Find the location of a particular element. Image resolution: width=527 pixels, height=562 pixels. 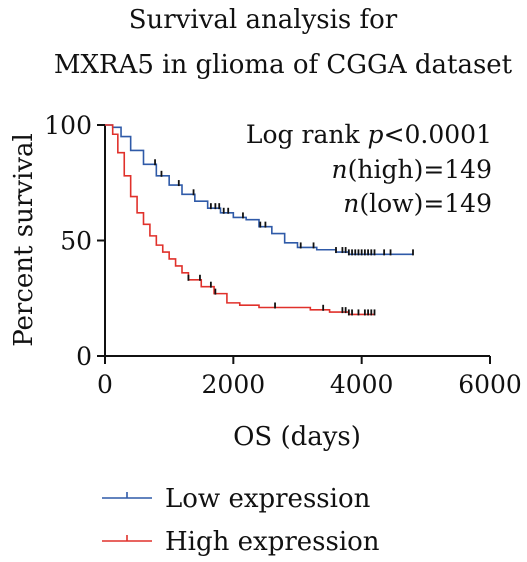

log-rank-value: <0.0001 is located at coordinates (438, 134).